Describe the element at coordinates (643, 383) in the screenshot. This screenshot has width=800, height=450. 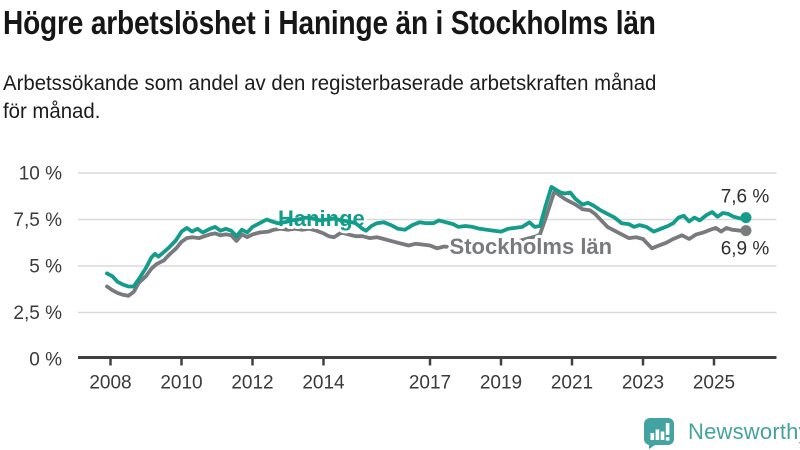
I see `x-tick-label: 2023` at that location.